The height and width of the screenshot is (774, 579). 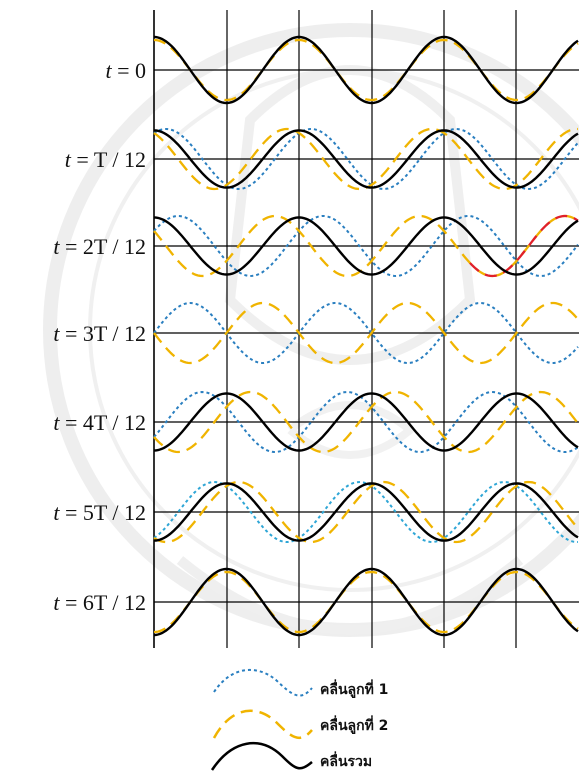 I want to click on wave-row: t = 3T / 12, so click(x=316, y=333).